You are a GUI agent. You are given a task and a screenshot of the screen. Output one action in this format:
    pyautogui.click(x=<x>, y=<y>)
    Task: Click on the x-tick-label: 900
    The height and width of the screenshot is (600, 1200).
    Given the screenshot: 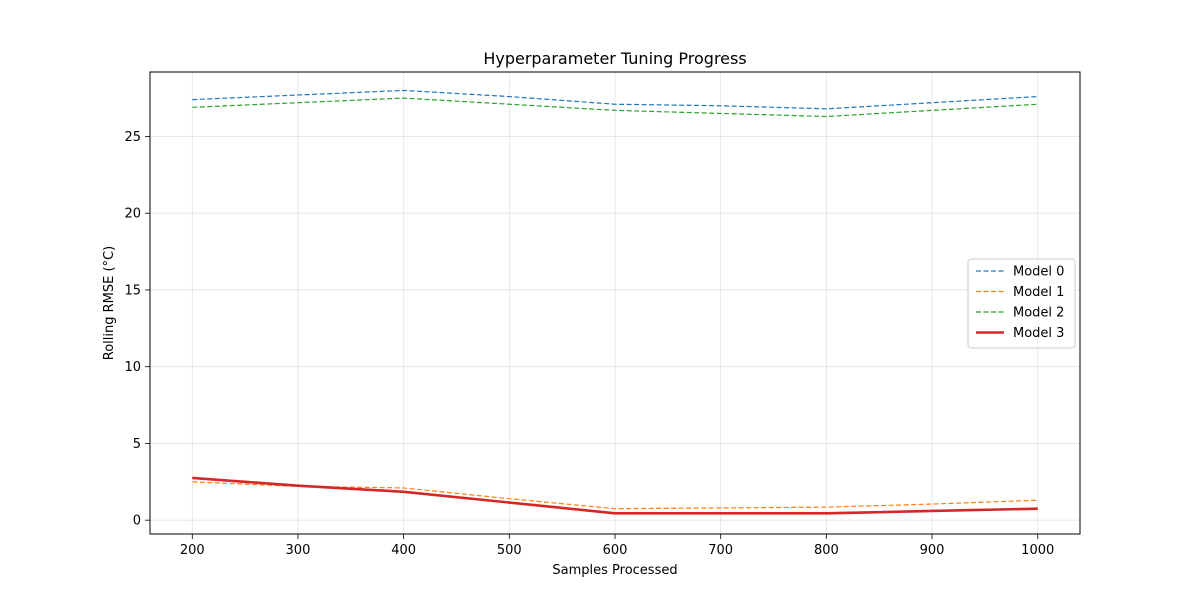 What is the action you would take?
    pyautogui.click(x=932, y=550)
    